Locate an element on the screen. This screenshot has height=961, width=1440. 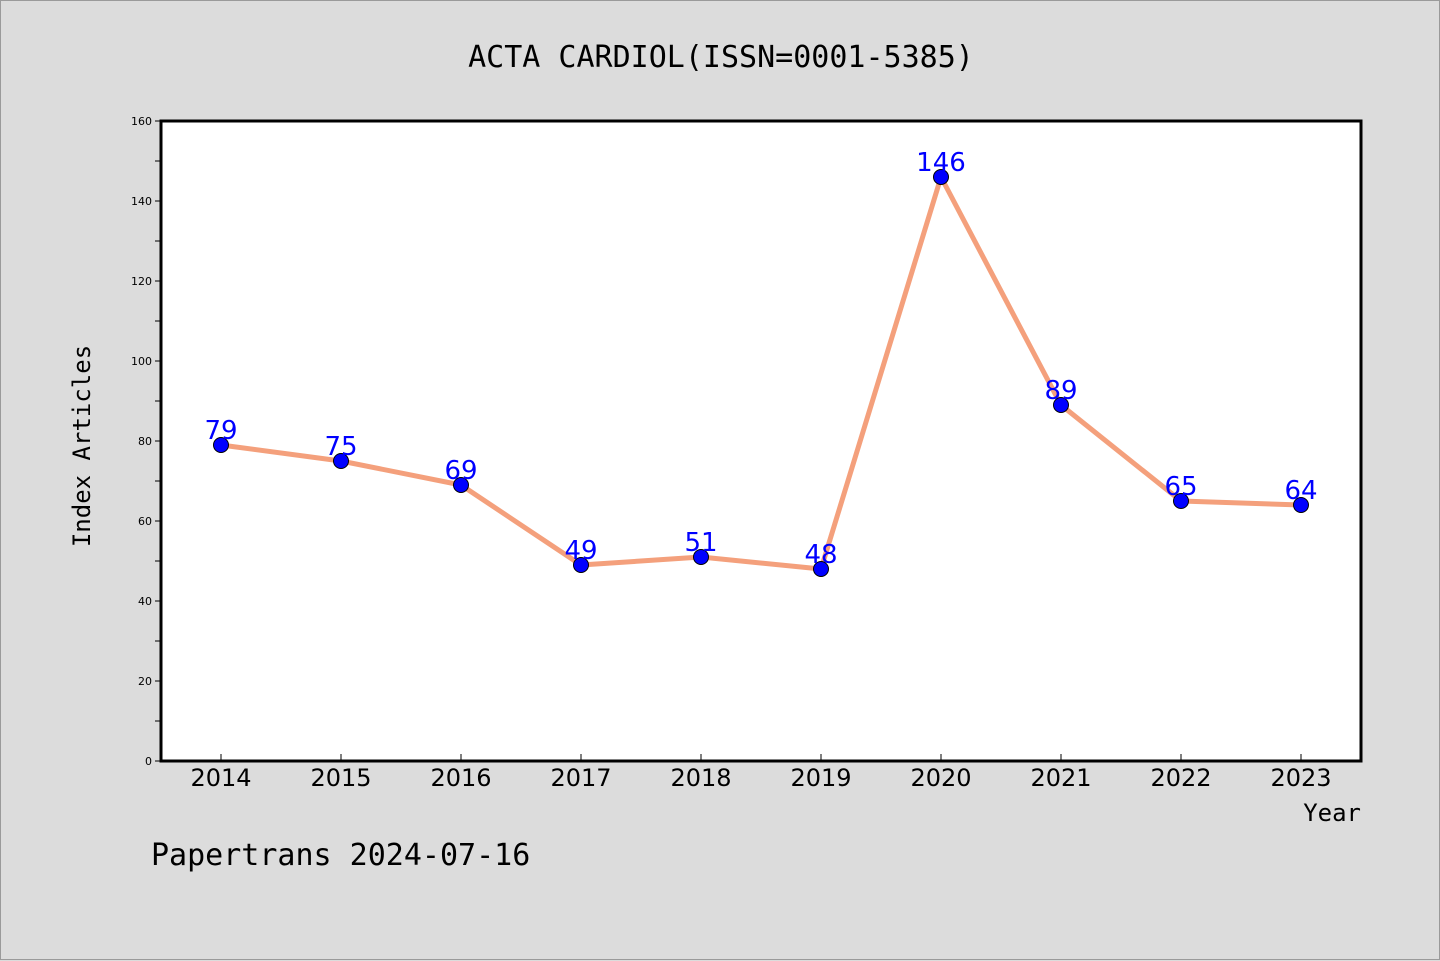
x-tick-label: 2016 is located at coordinates (460, 778).